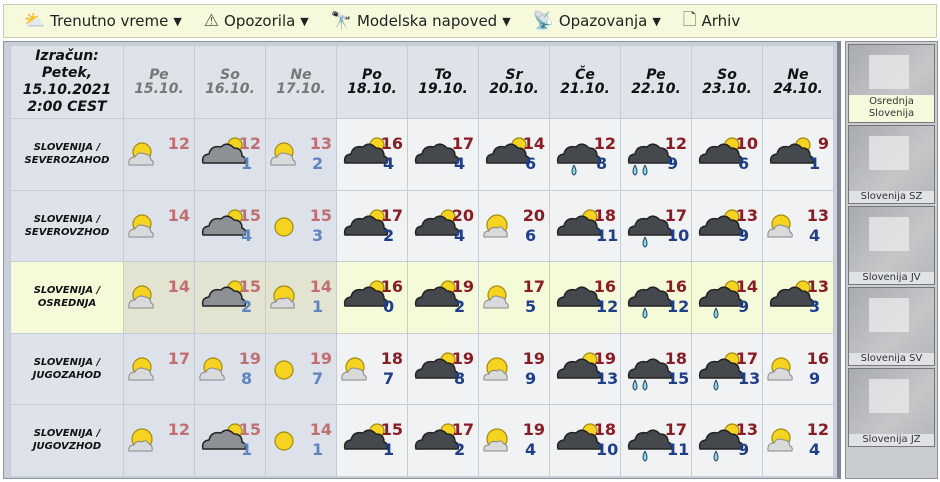  What do you see at coordinates (749, 378) in the screenshot?
I see `min-temperature: 13` at bounding box center [749, 378].